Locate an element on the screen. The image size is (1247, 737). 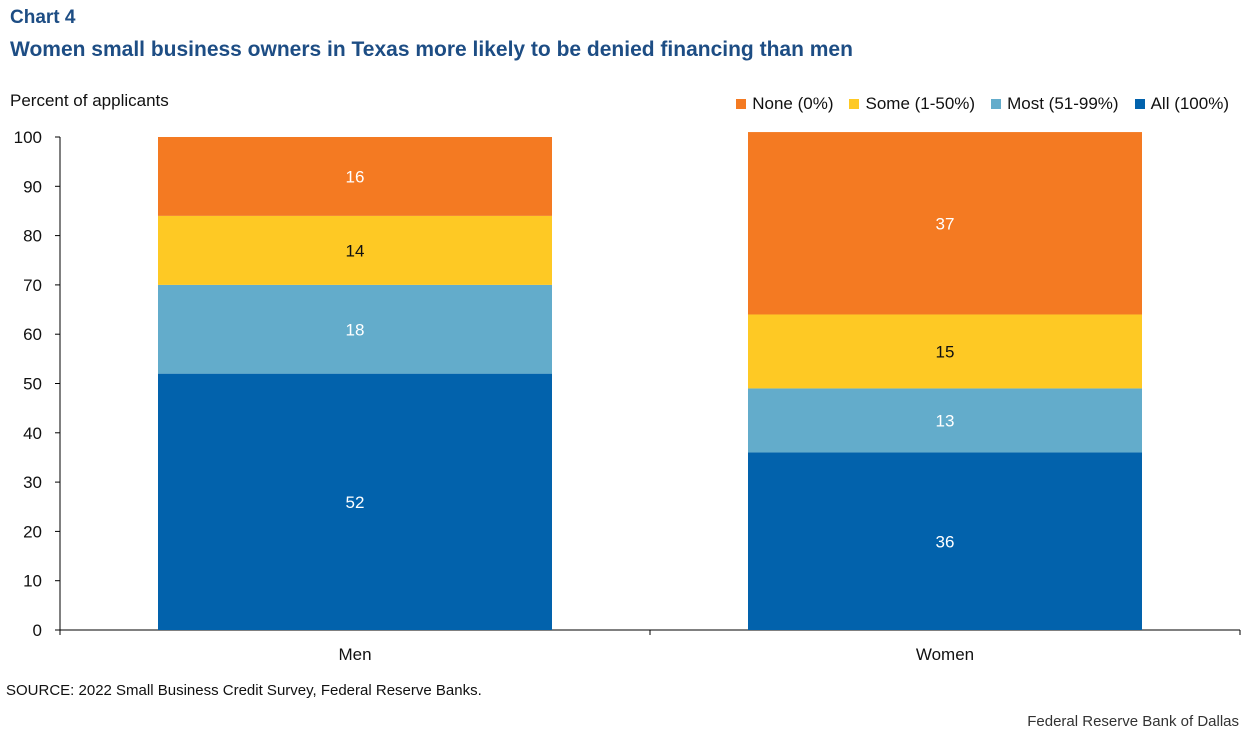
data-label: 36 is located at coordinates (945, 541).